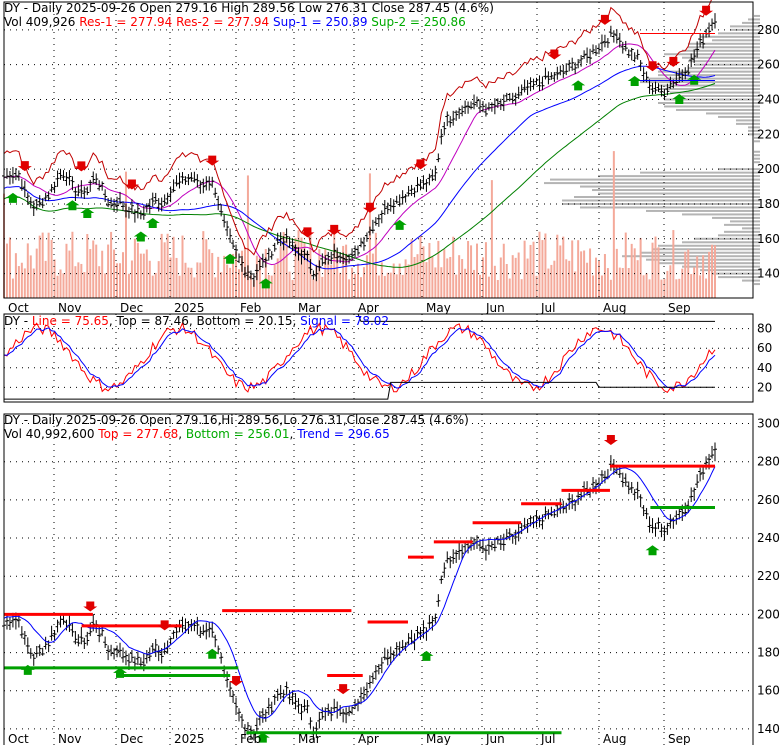 The height and width of the screenshot is (745, 780). I want to click on x-tick-label: Aug, so click(614, 308).